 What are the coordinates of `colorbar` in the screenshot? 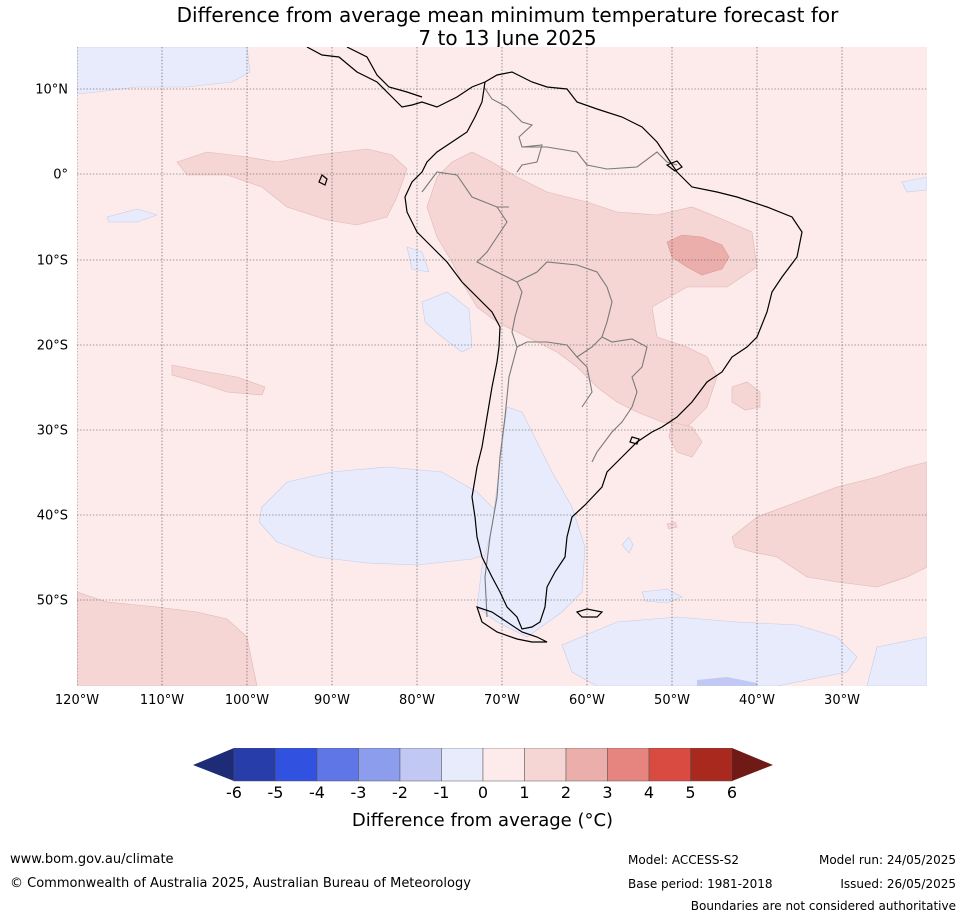 It's located at (483, 765).